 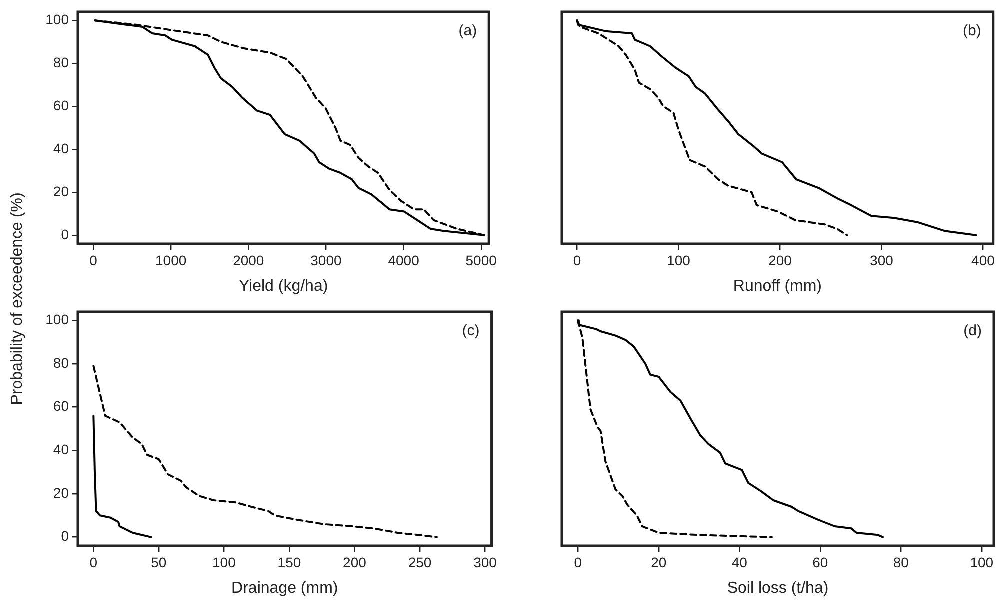 I want to click on x-tick-label: 4000, so click(x=404, y=260).